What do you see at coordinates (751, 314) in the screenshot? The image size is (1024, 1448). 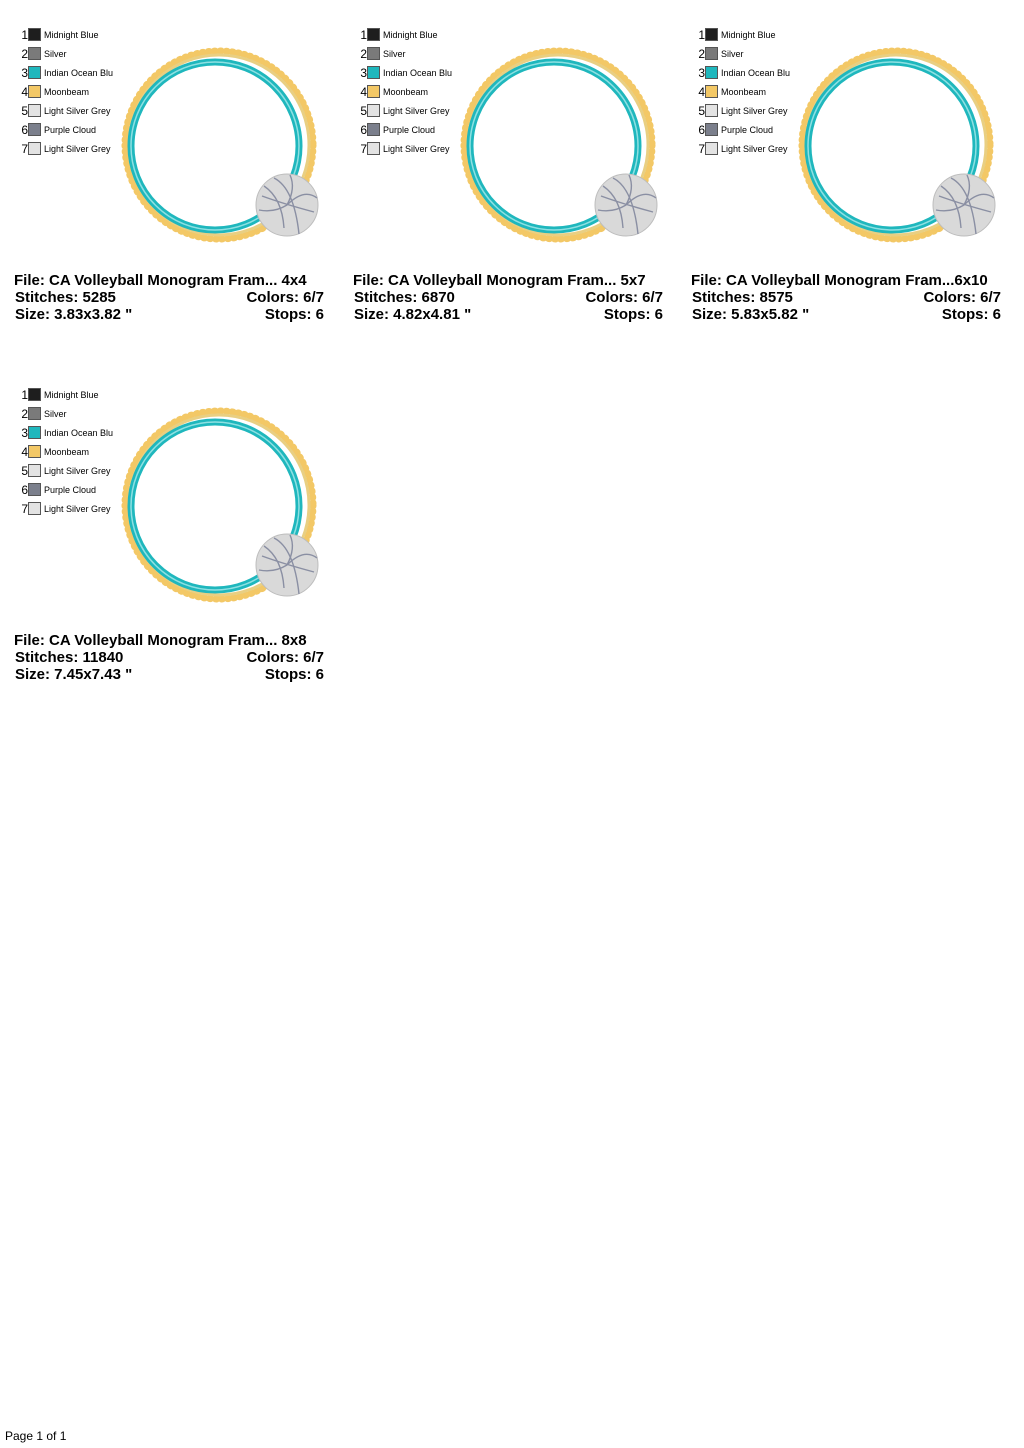 I see `design-size: Size: 5.83x5.82 "` at bounding box center [751, 314].